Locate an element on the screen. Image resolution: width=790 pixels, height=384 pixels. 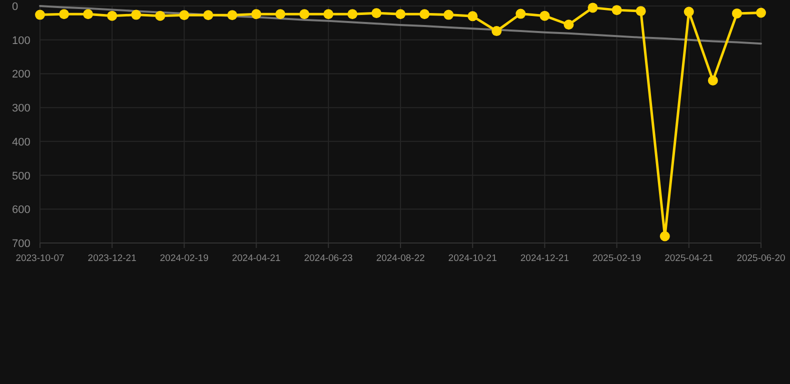
y-tick-label: 700 is located at coordinates (21, 244).